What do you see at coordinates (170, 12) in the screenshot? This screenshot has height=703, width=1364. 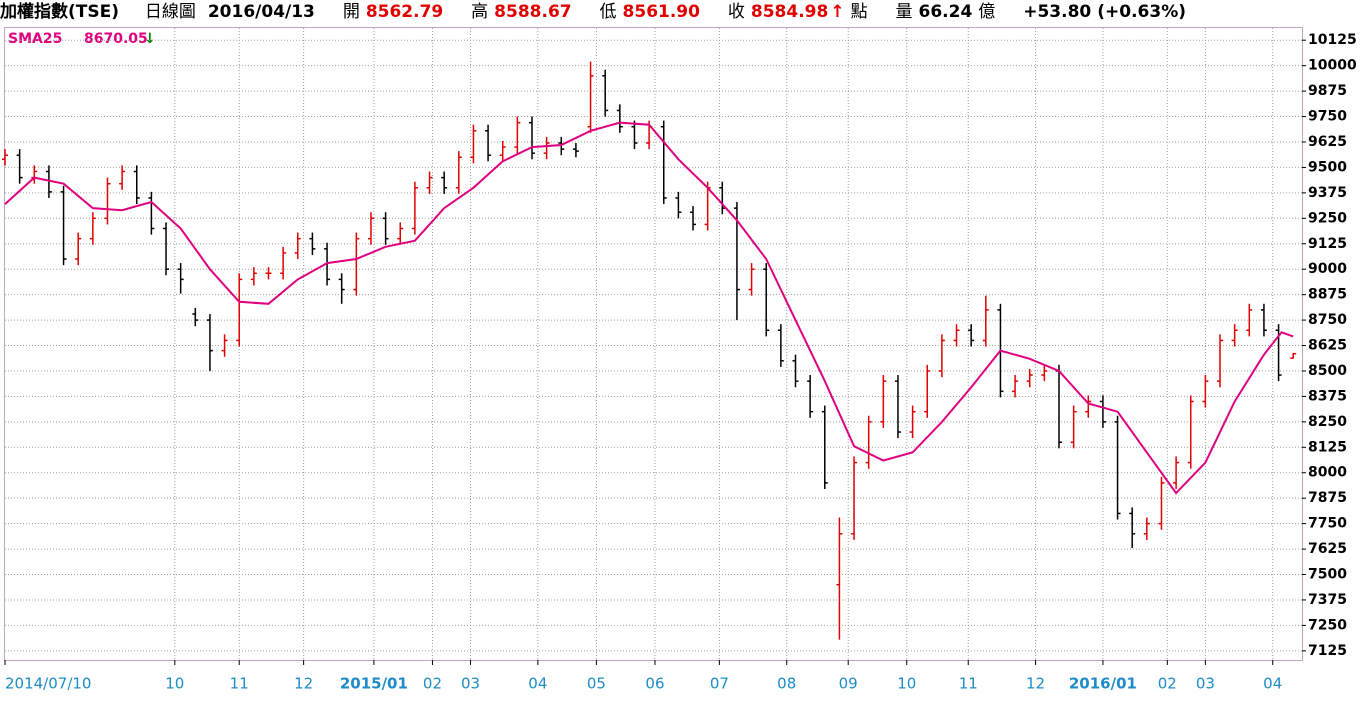 I see `period: 日線圖` at bounding box center [170, 12].